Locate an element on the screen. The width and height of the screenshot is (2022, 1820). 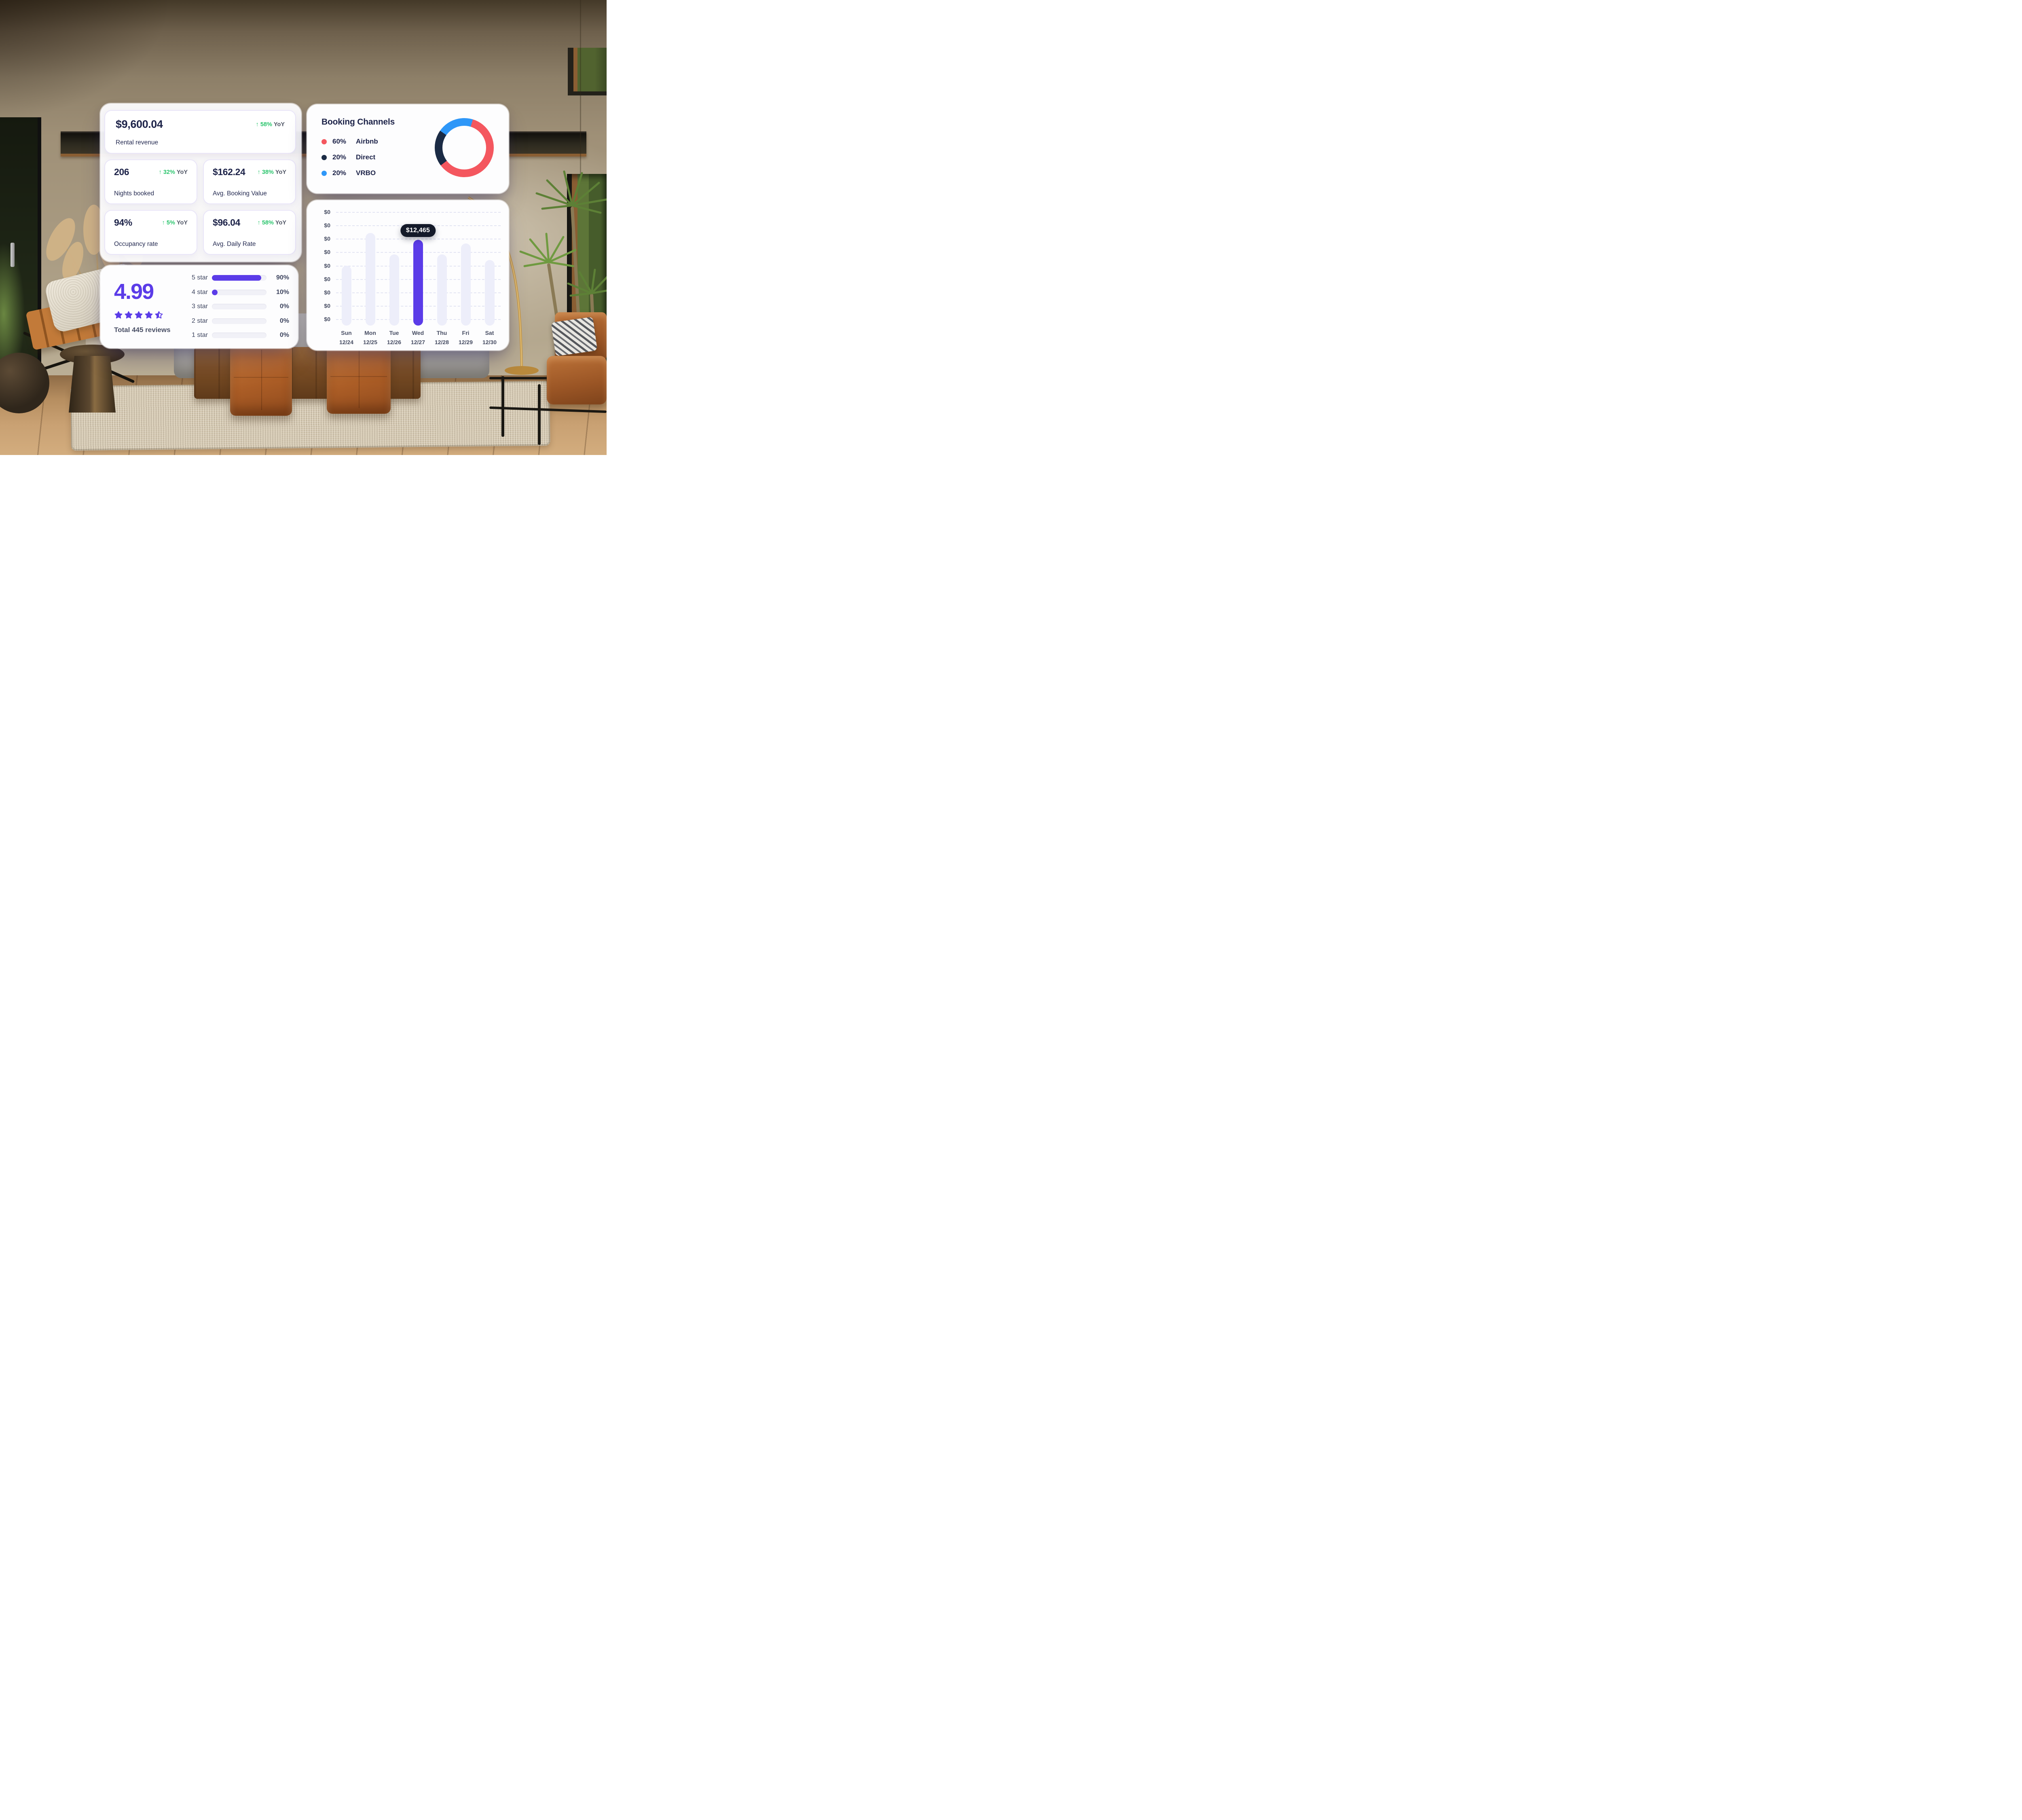
donut-chart is located at coordinates (464, 147).